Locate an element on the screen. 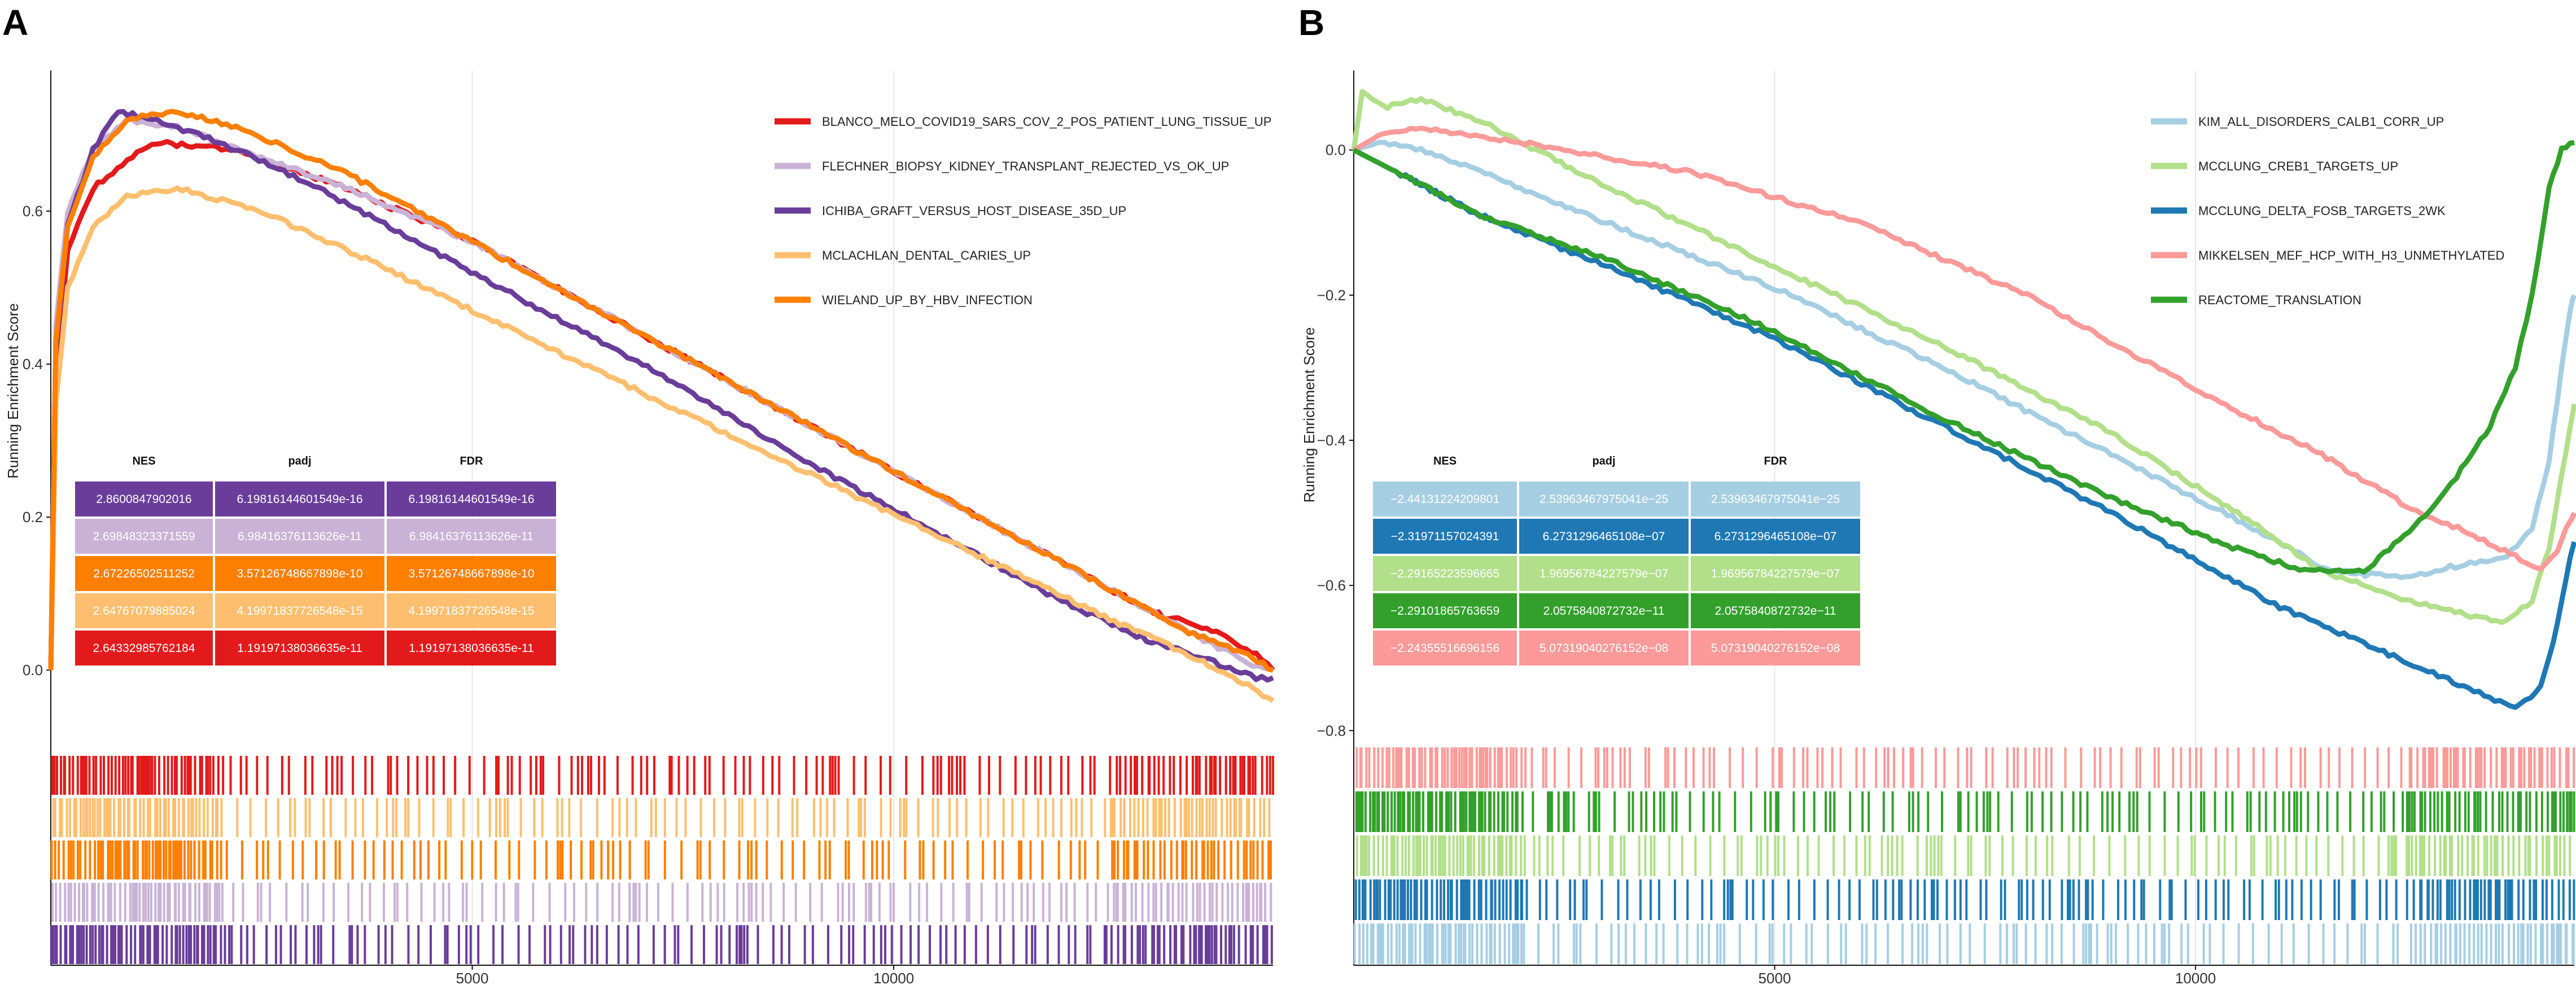  legend-label: REACTOME_TRANSLATION is located at coordinates (2279, 300).